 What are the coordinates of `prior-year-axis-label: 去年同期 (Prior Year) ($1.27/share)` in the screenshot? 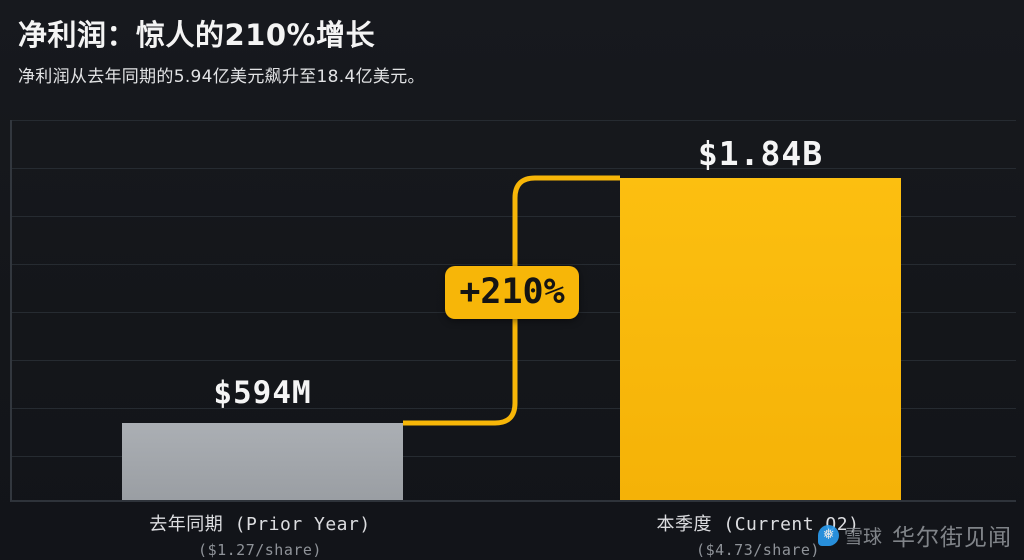 It's located at (260, 534).